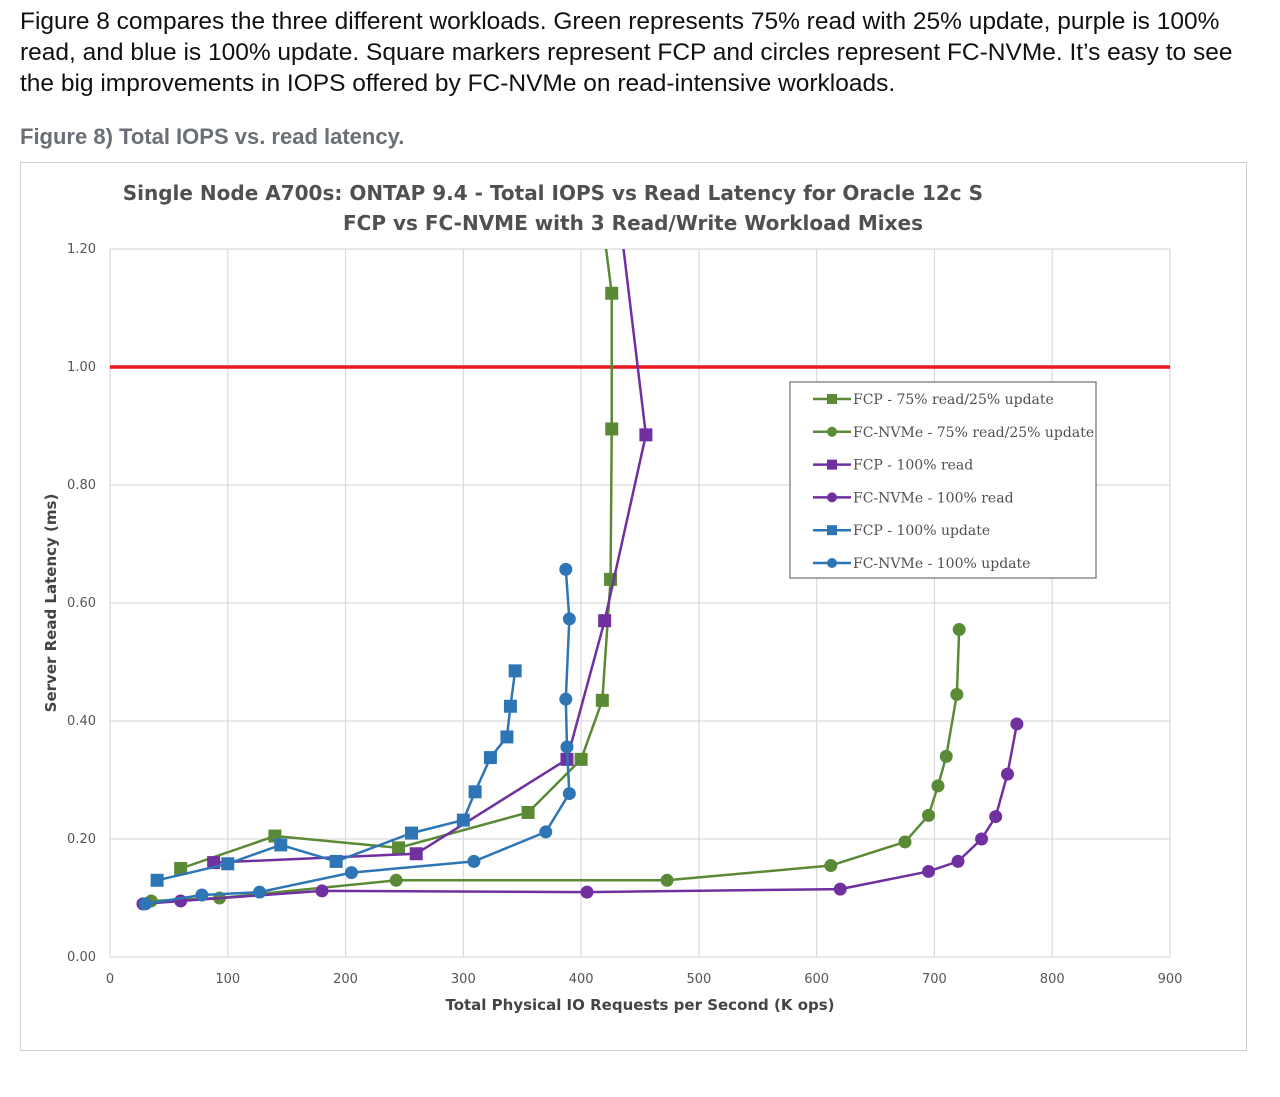 This screenshot has height=1097, width=1280. I want to click on x-tick-label: 200, so click(345, 979).